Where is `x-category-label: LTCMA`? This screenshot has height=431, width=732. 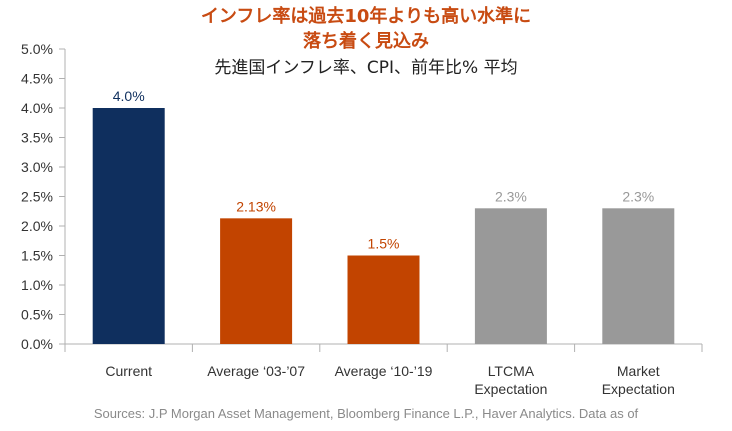
x-category-label: LTCMA is located at coordinates (511, 371).